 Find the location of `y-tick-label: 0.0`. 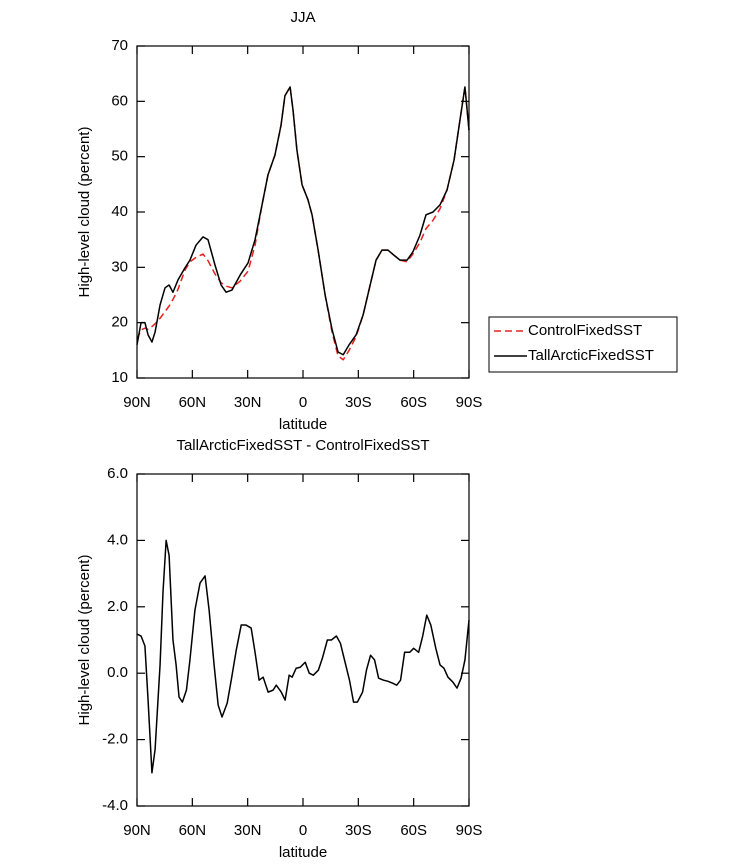

y-tick-label: 0.0 is located at coordinates (117, 672).